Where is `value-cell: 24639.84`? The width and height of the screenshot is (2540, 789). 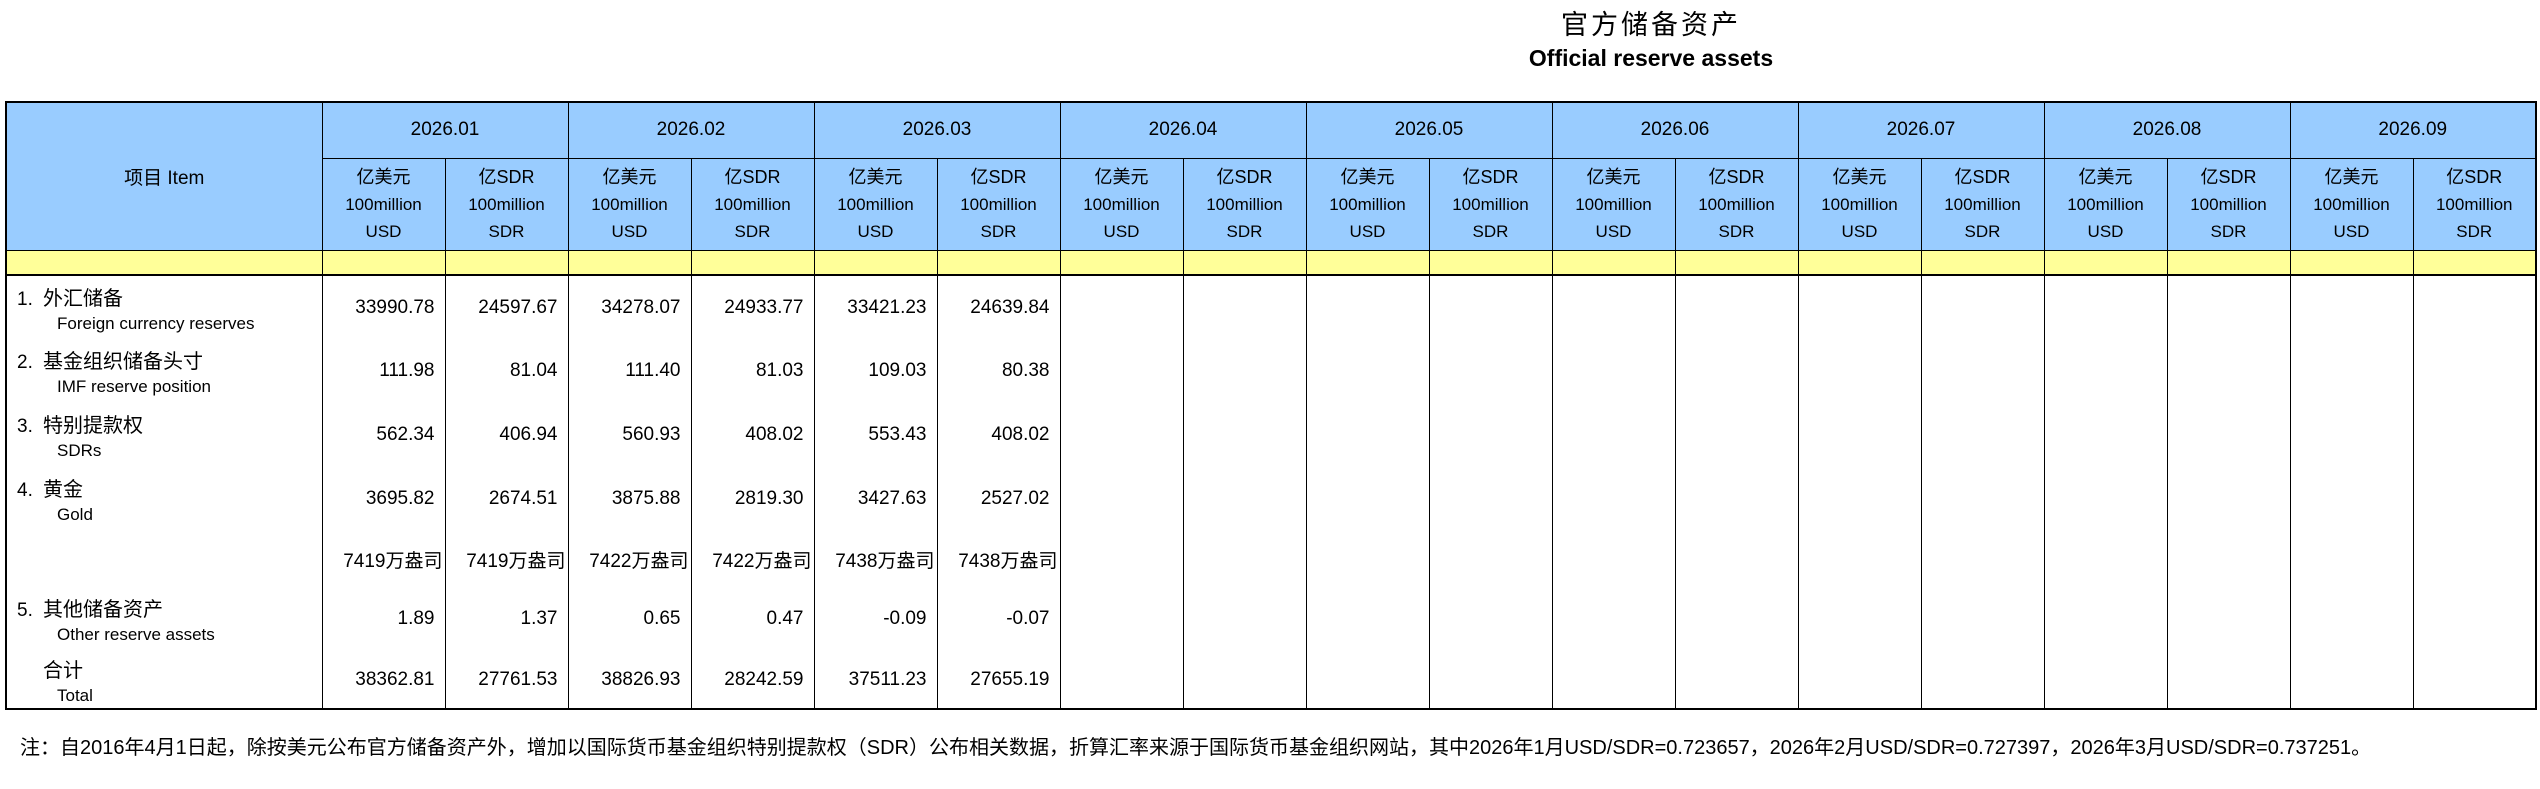
value-cell: 24639.84 is located at coordinates (998, 307).